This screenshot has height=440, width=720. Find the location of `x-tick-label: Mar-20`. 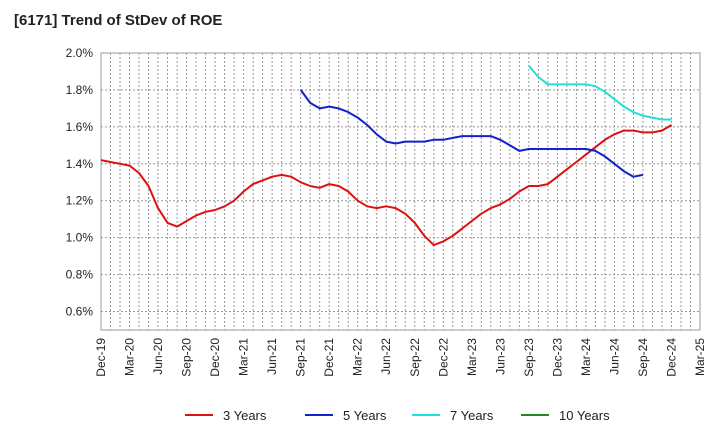

x-tick-label: Mar-20 is located at coordinates (130, 357).